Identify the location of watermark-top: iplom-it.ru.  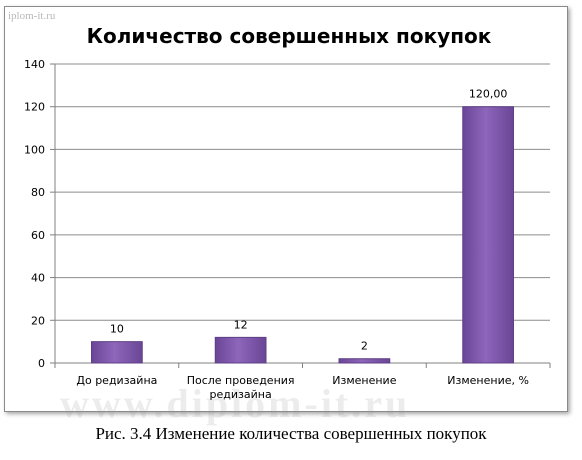
(32, 16).